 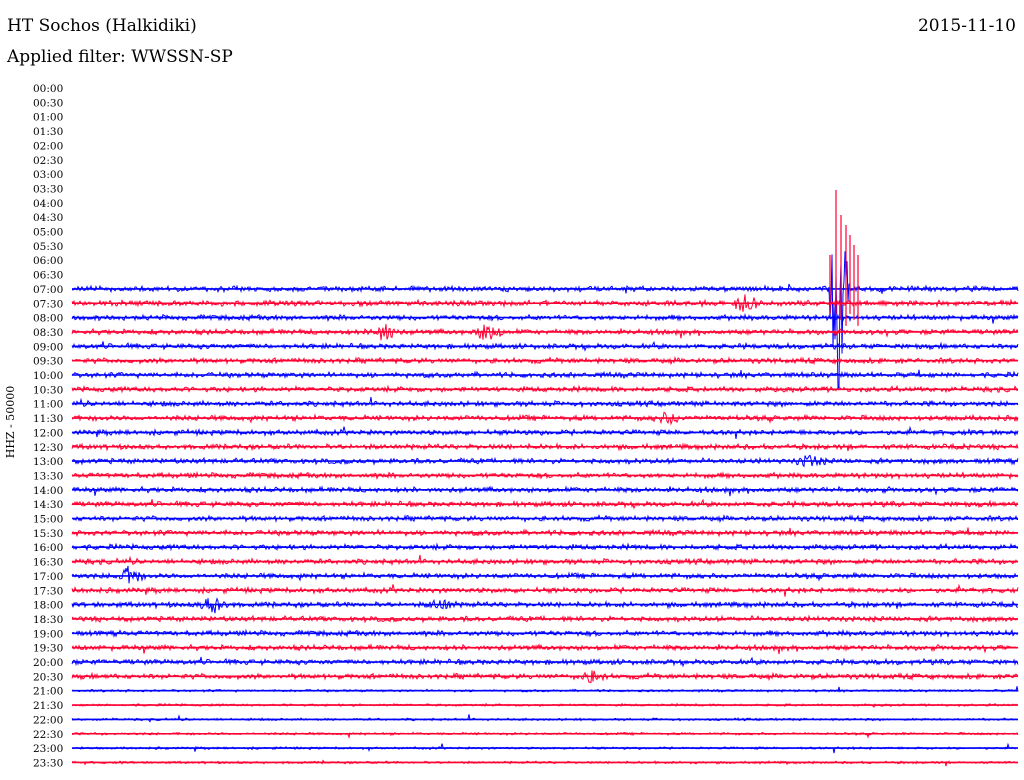 What do you see at coordinates (48, 548) in the screenshot?
I see `time-label-1600: 16:00` at bounding box center [48, 548].